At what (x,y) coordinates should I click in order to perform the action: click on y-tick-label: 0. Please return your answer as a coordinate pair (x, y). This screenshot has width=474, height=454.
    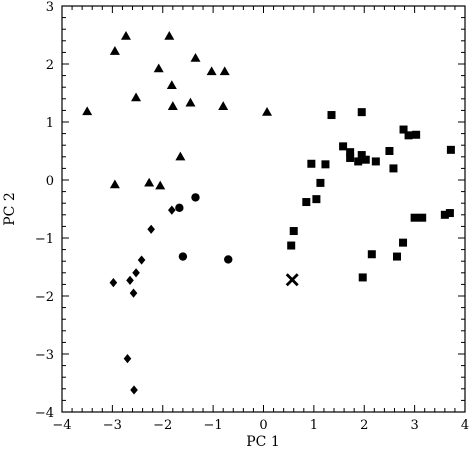
    Looking at the image, I should click on (50, 181).